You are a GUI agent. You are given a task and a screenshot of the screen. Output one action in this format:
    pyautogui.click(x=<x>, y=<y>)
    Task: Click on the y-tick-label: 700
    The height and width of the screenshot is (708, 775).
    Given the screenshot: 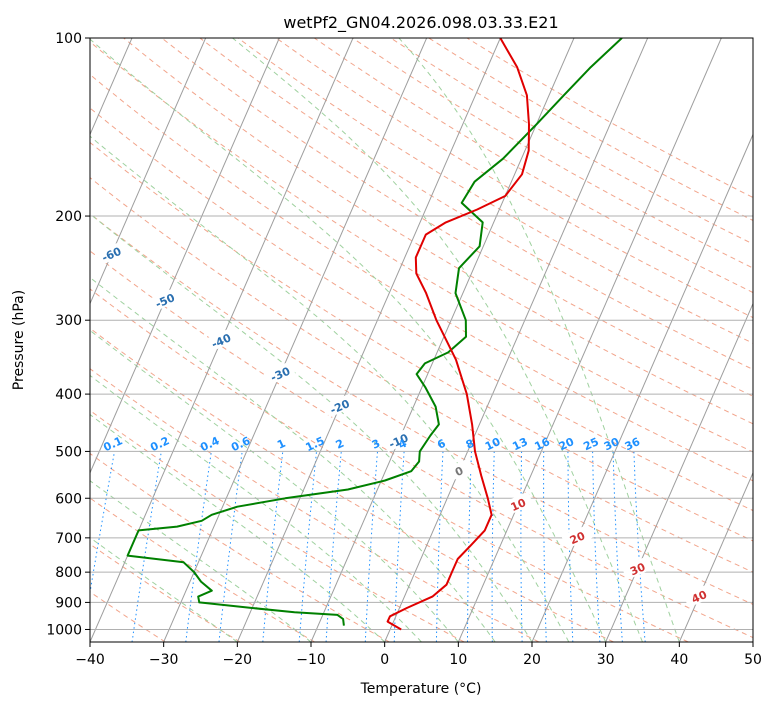 What is the action you would take?
    pyautogui.click(x=68, y=539)
    